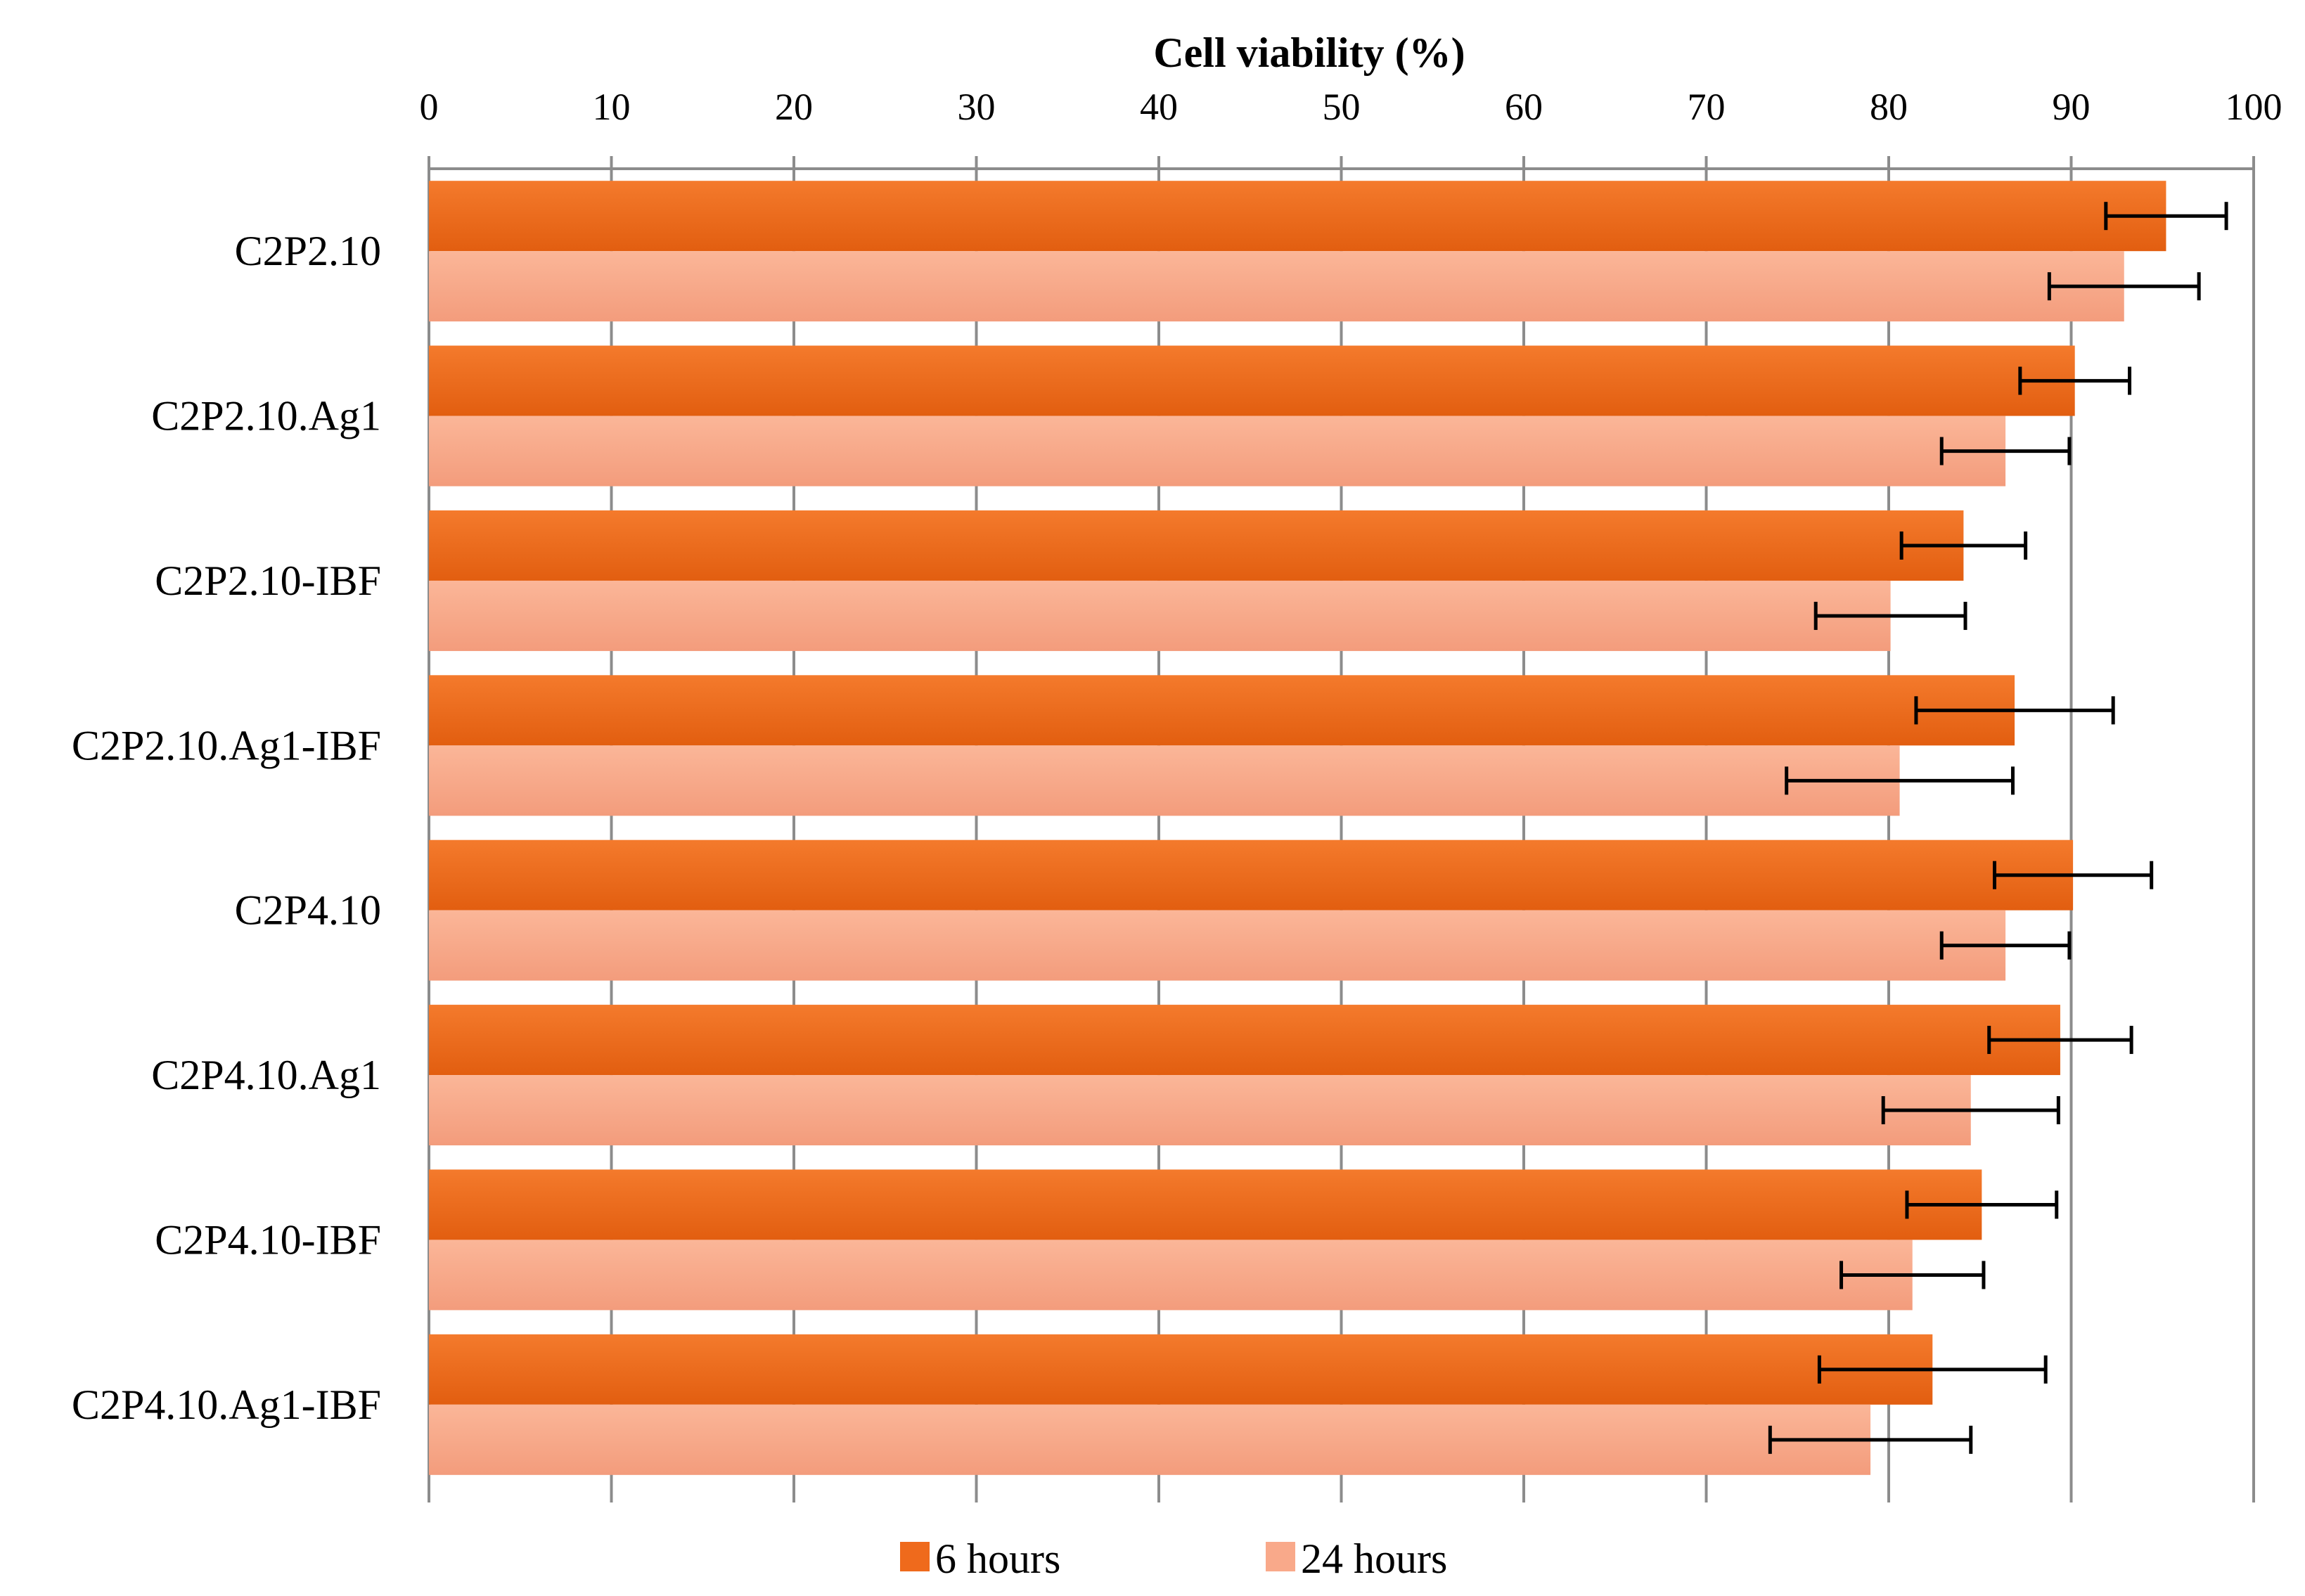 This screenshot has width=2305, height=1596. I want to click on category-label: C2P4.10.Ag1, so click(266, 1075).